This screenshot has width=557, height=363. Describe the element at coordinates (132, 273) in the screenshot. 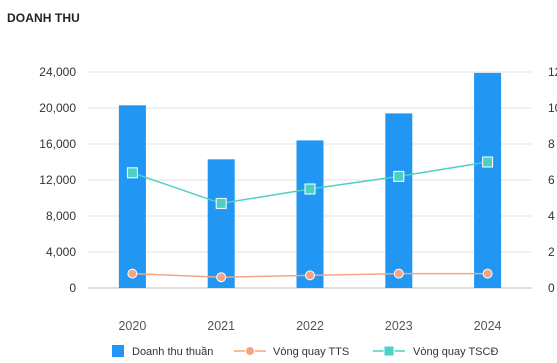

I see `point-tts-2020` at that location.